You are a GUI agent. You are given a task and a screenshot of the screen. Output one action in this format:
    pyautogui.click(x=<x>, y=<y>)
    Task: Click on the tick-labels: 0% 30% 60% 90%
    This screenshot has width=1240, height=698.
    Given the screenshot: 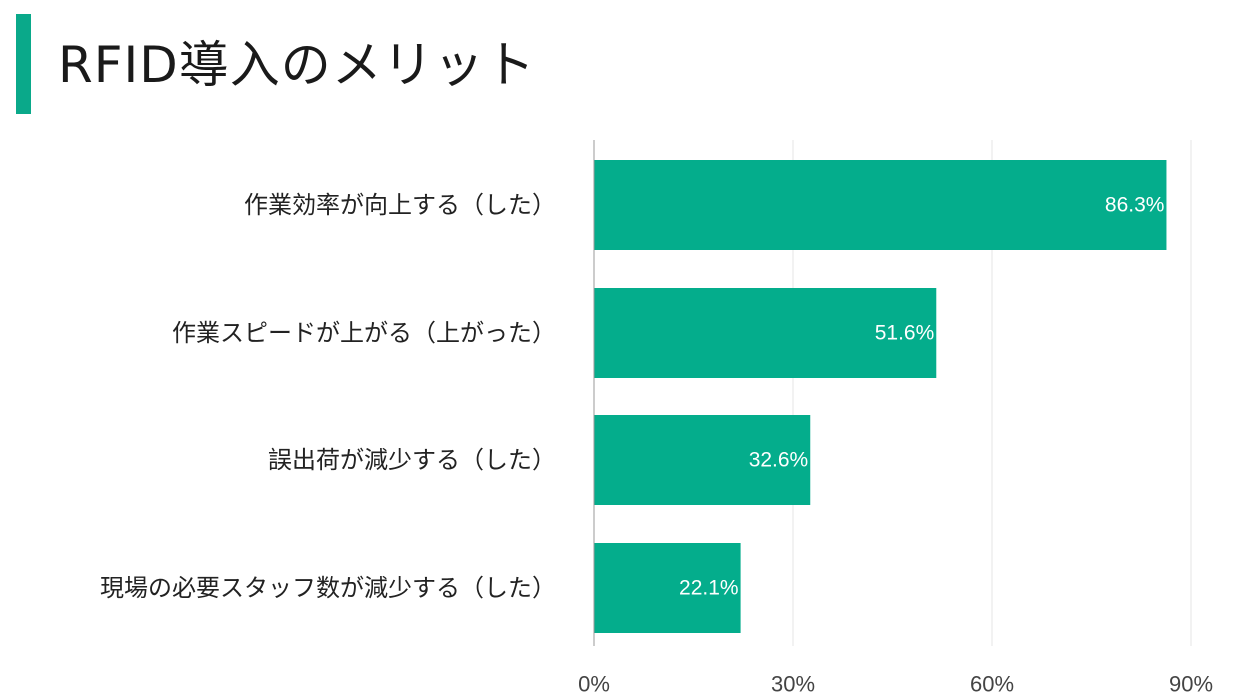 What is the action you would take?
    pyautogui.click(x=895, y=684)
    